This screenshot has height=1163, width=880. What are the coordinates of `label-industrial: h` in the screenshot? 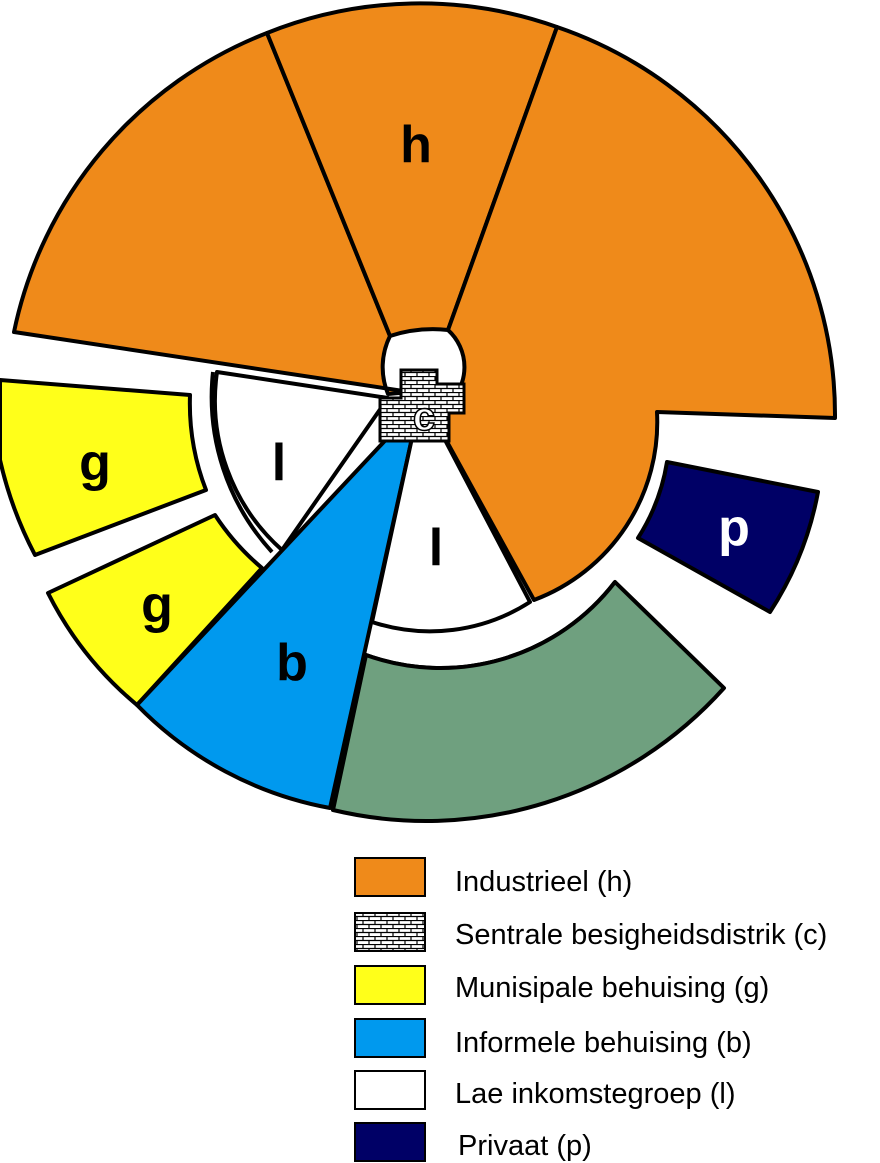 It's located at (416, 145).